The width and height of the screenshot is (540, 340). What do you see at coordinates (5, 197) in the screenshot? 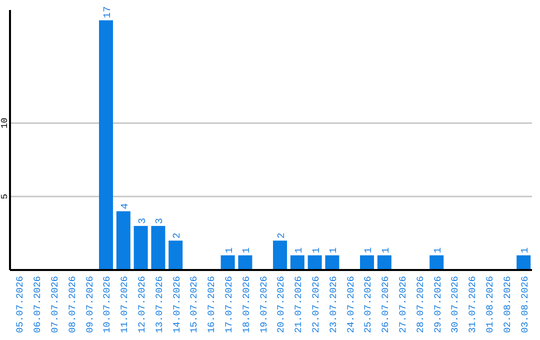
I see `y-tick-label: 5` at bounding box center [5, 197].